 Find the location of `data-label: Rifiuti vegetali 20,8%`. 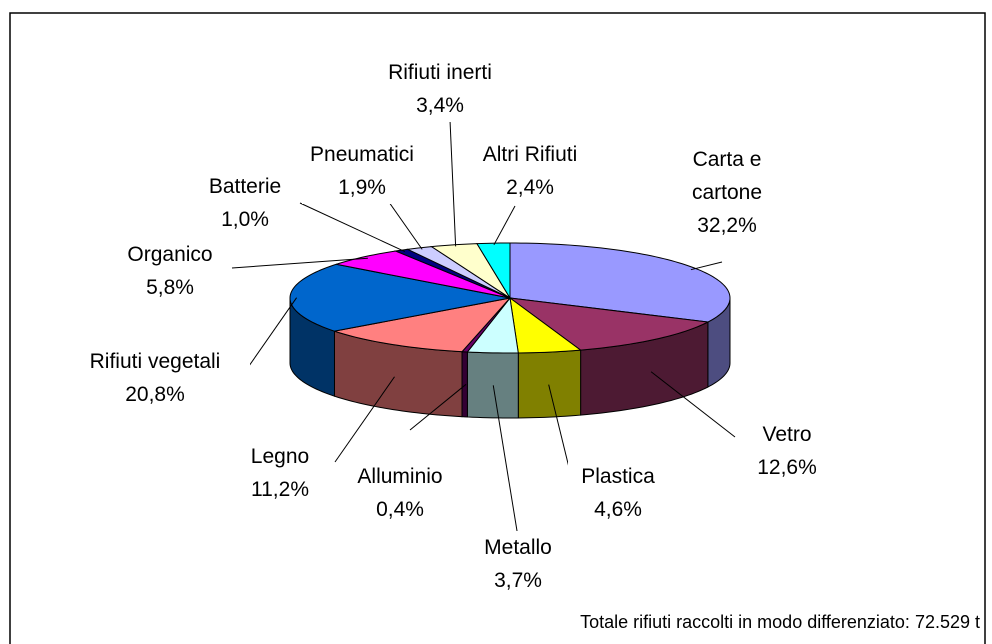

data-label: Rifiuti vegetali 20,8% is located at coordinates (155, 378).